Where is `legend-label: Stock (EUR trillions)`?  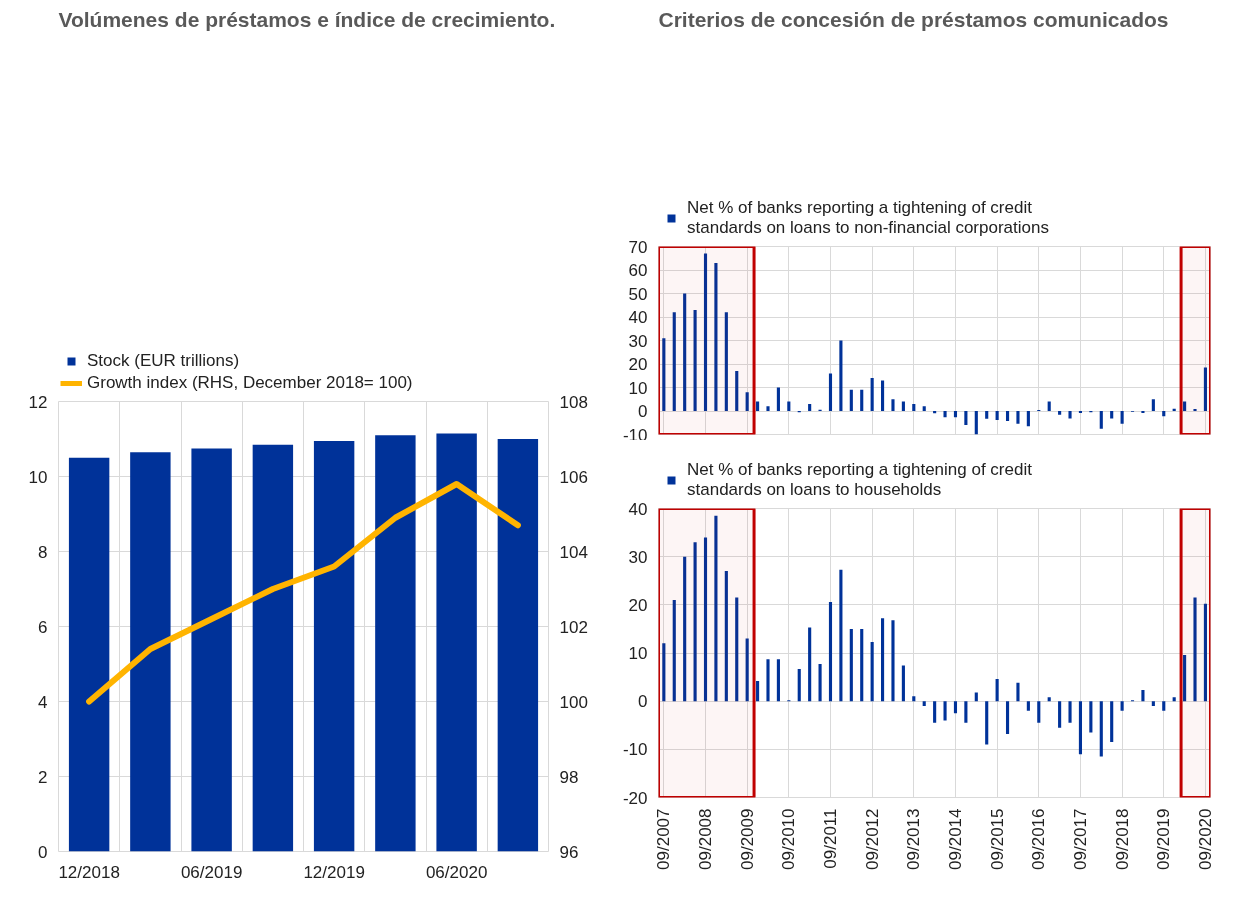 legend-label: Stock (EUR trillions) is located at coordinates (163, 361).